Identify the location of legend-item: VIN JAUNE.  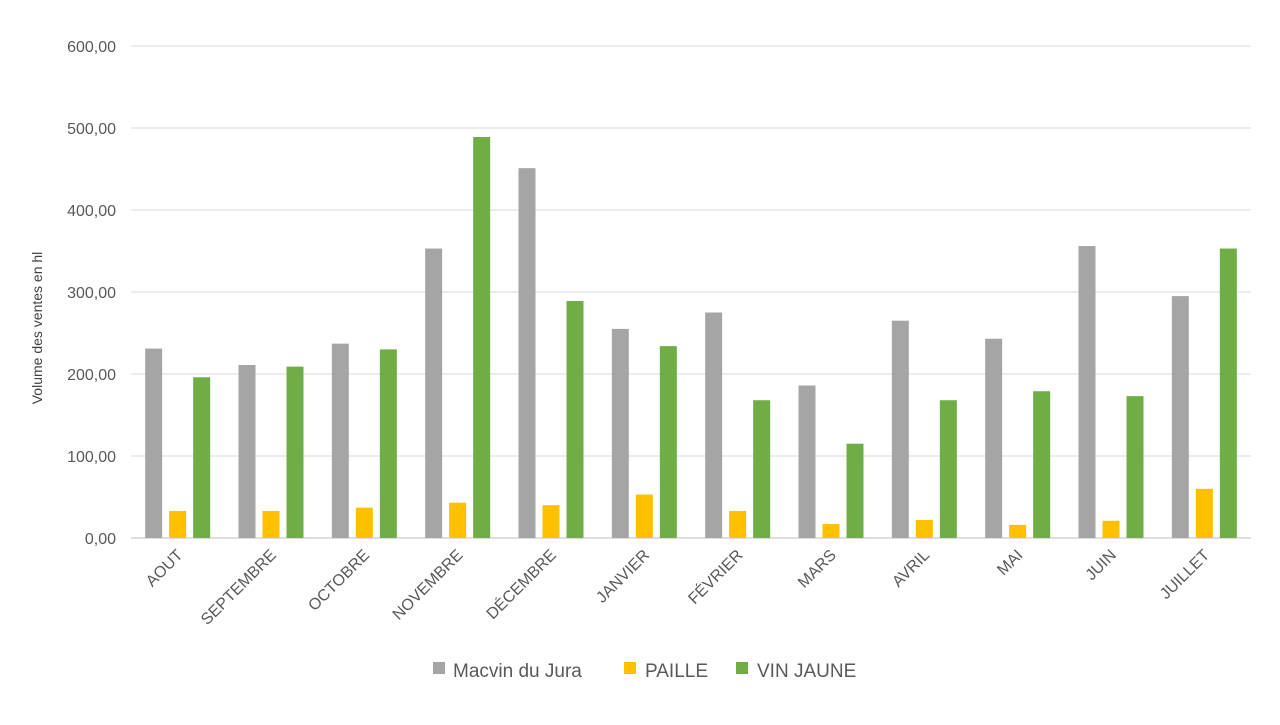
(796, 671).